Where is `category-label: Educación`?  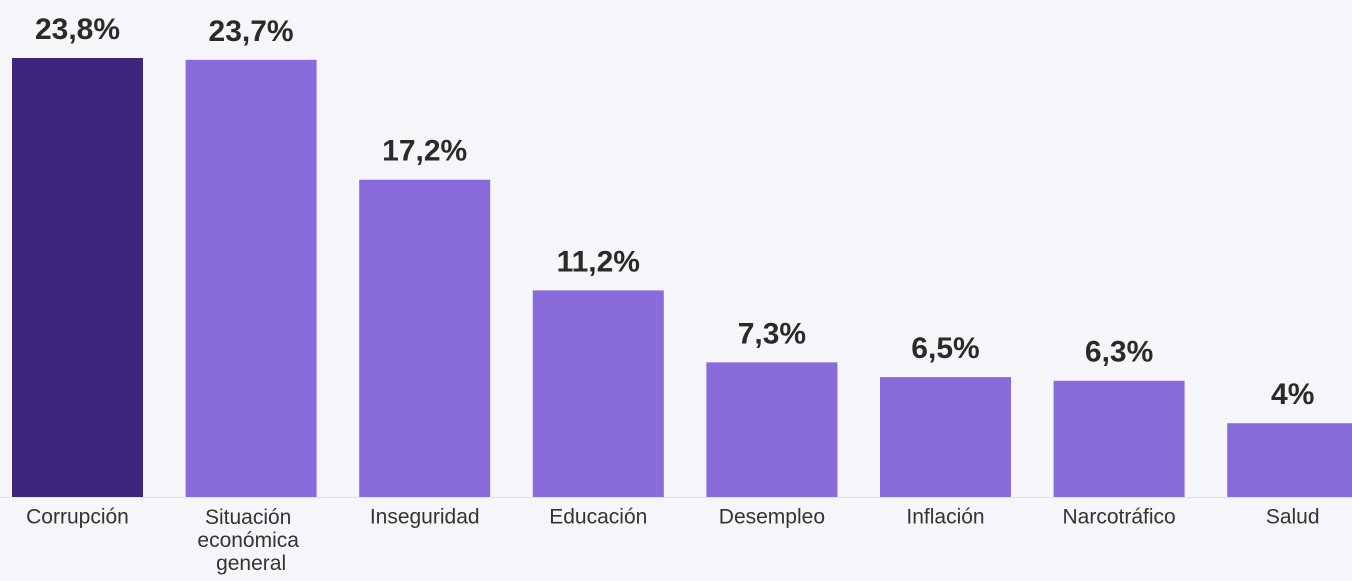 category-label: Educación is located at coordinates (598, 517).